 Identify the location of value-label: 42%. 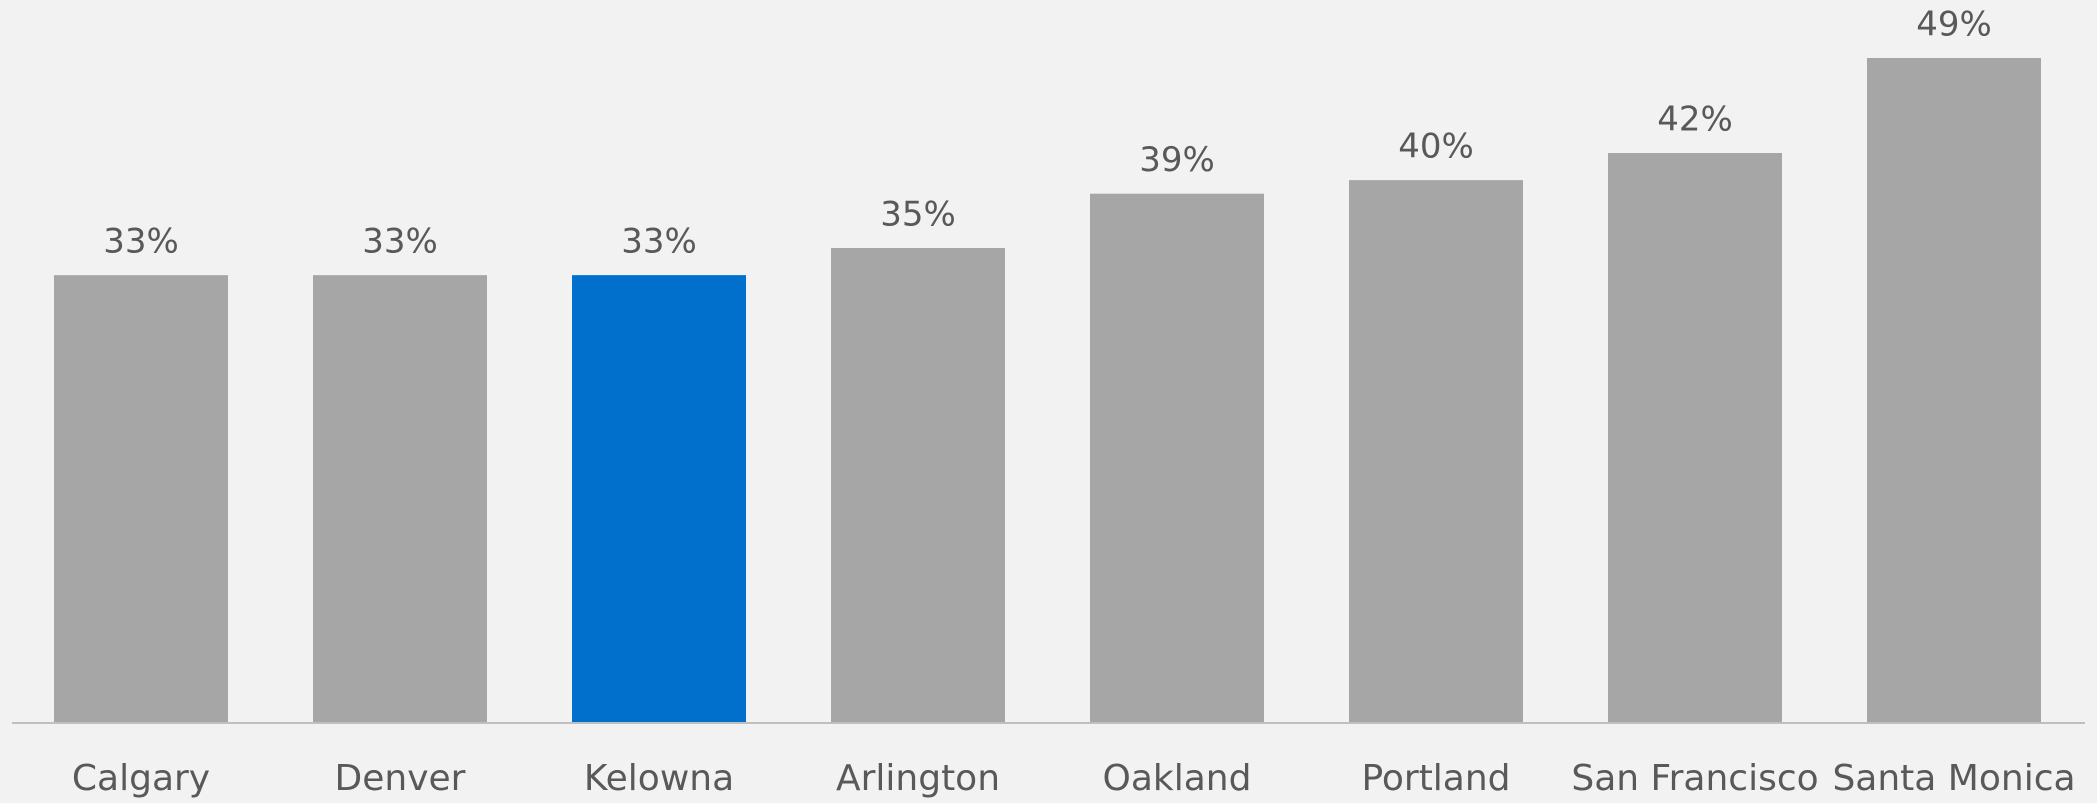
(1695, 120).